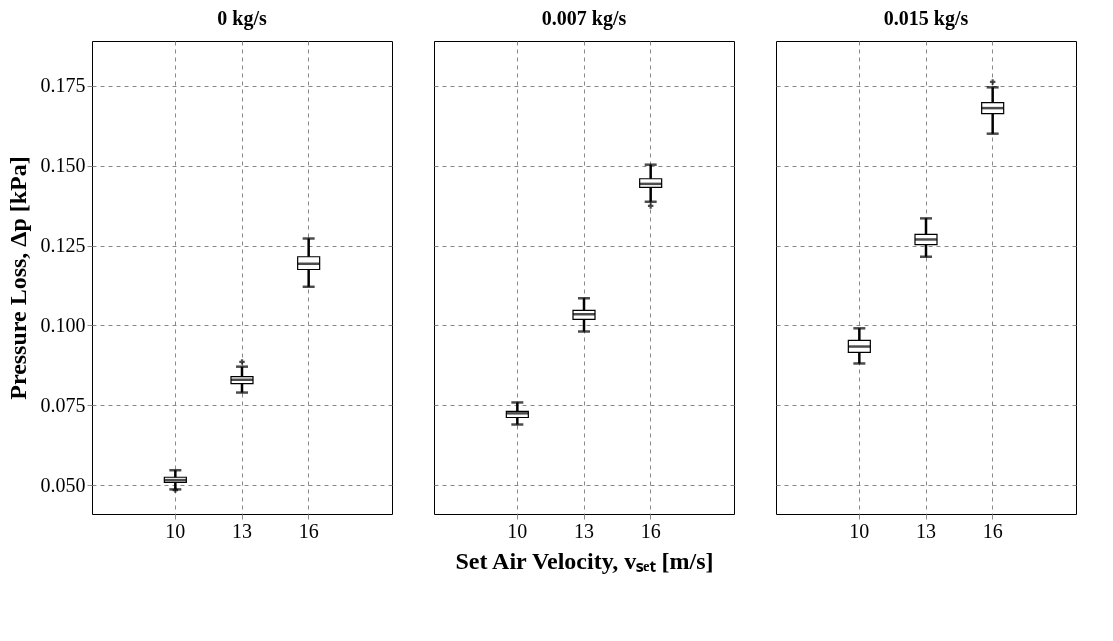 This screenshot has height=641, width=1113. I want to click on y-tick-label: 0.125, so click(63, 245).